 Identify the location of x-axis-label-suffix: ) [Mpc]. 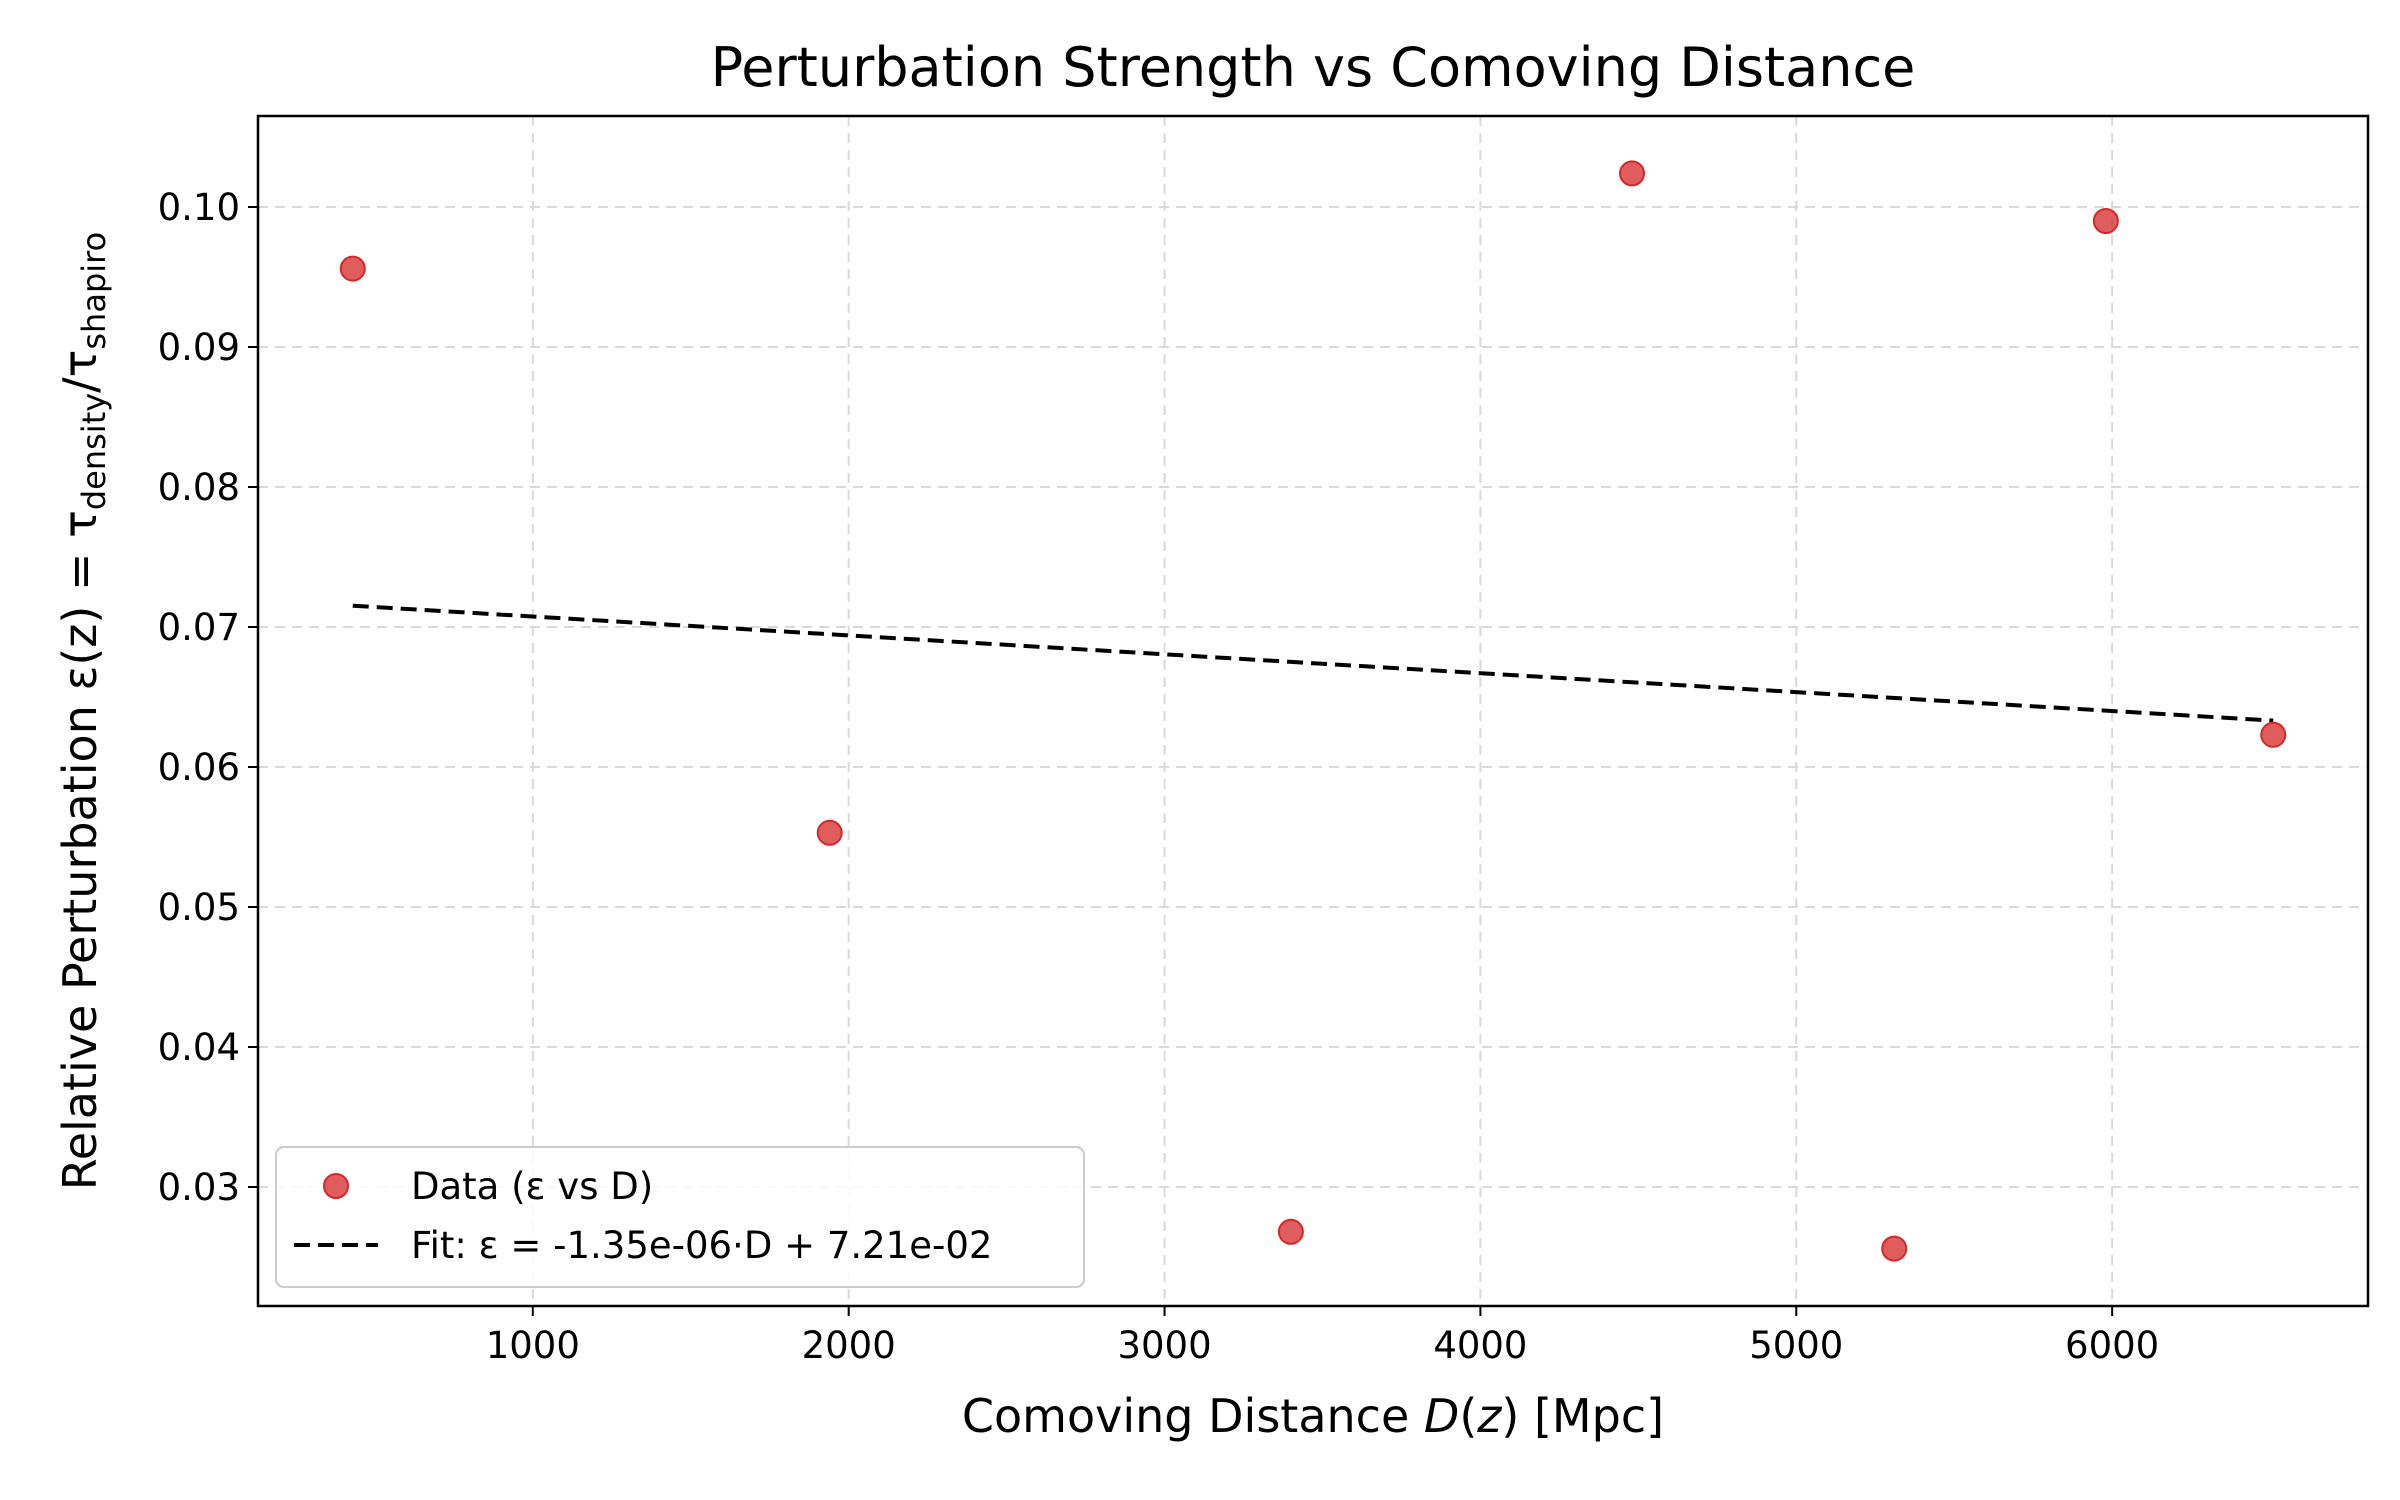
(1582, 1416).